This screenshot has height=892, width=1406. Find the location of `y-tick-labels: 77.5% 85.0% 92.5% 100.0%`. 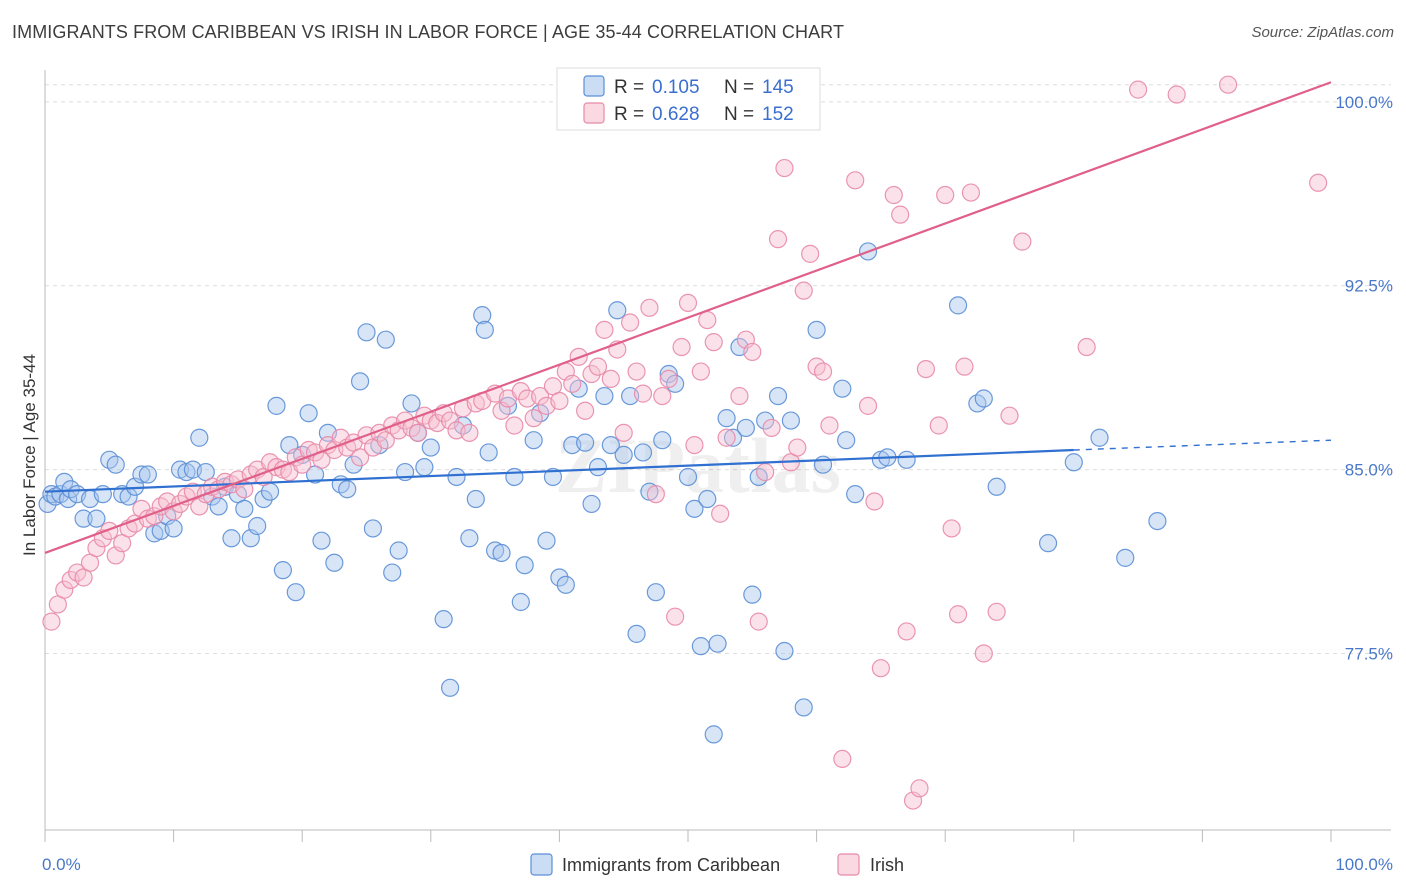

y-tick-labels: 77.5% 85.0% 92.5% 100.0% is located at coordinates (1364, 378).